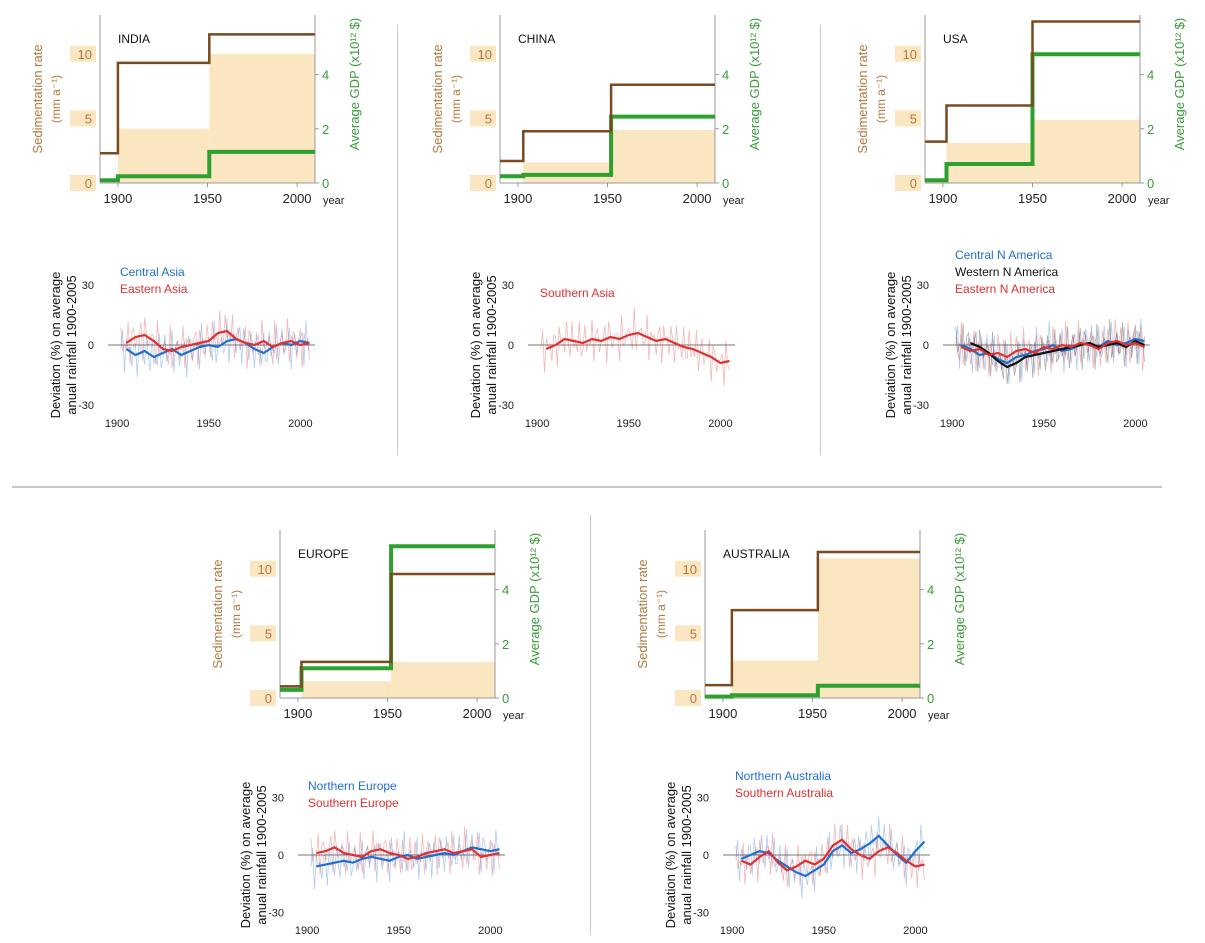  What do you see at coordinates (352, 786) in the screenshot?
I see `legend-entry: Northern Europe` at bounding box center [352, 786].